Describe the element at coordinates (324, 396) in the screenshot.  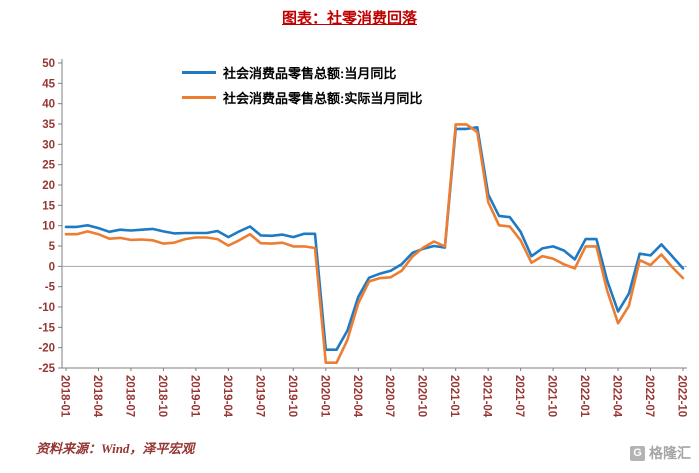
I see `x-tick-label: 2020-01` at that location.